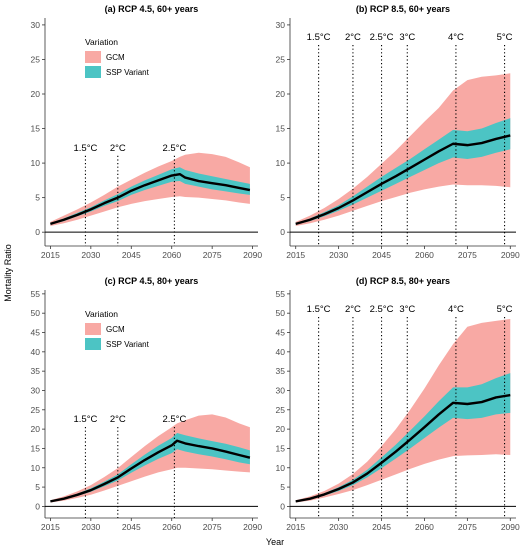  I want to click on warming-marker-label: 4°C, so click(456, 309).